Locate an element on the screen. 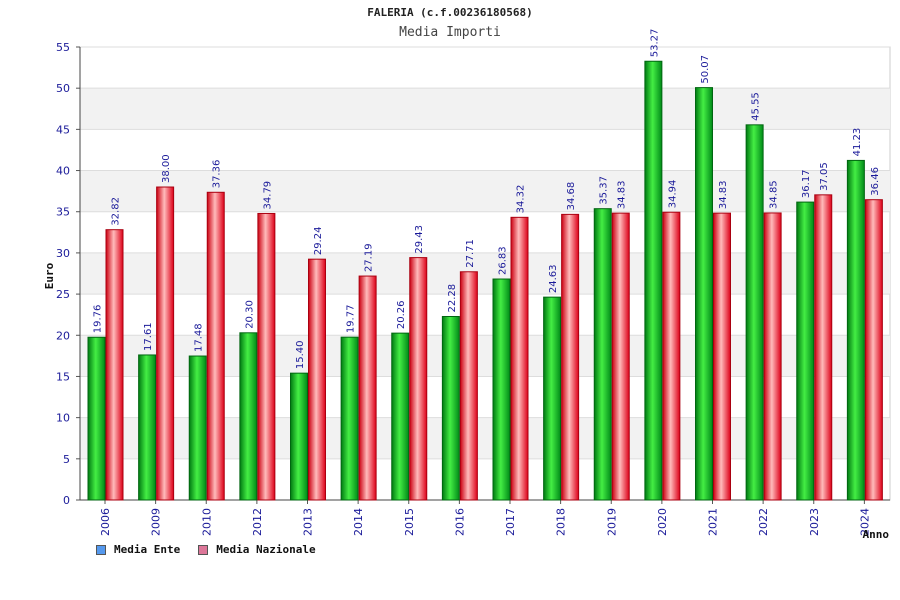 The height and width of the screenshot is (600, 900). chart-subtitle: Media Importi is located at coordinates (450, 32).